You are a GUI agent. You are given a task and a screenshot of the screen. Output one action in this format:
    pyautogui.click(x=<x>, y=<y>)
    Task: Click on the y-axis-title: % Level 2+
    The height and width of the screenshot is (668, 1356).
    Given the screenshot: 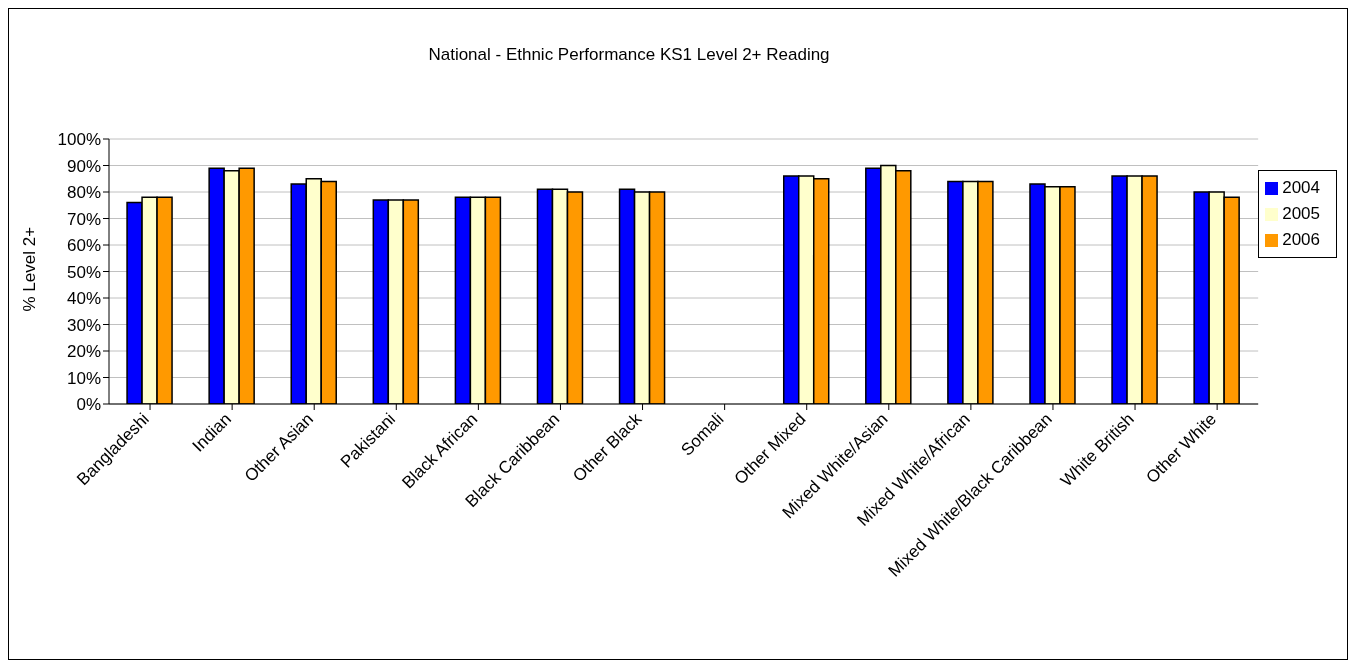 What is the action you would take?
    pyautogui.click(x=30, y=269)
    